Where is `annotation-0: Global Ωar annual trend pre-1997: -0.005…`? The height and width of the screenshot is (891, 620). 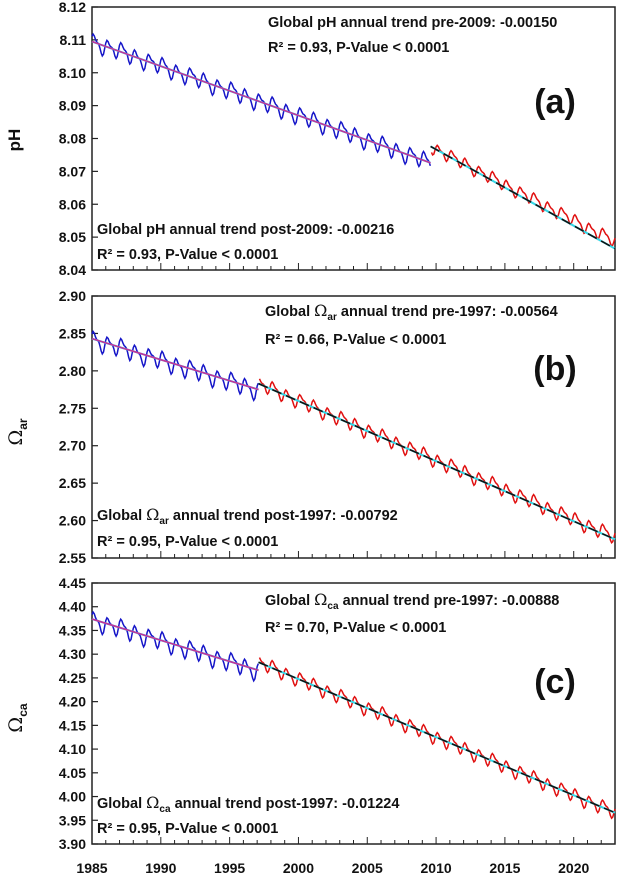 annotation-0: Global Ωar annual trend pre-1997: -0.005… is located at coordinates (411, 312).